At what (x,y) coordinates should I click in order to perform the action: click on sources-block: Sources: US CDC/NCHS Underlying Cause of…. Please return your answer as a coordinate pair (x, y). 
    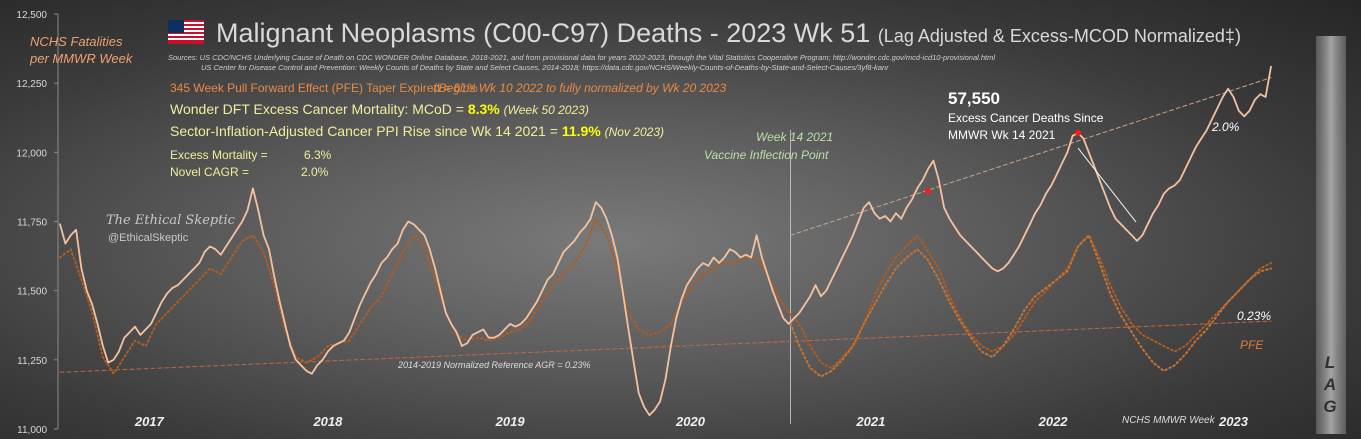
    Looking at the image, I should click on (581, 63).